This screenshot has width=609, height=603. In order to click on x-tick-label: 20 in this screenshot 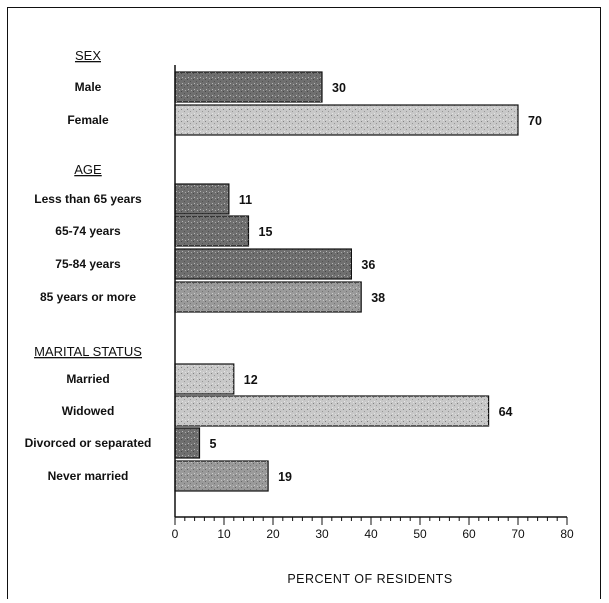, I will do `click(273, 534)`.